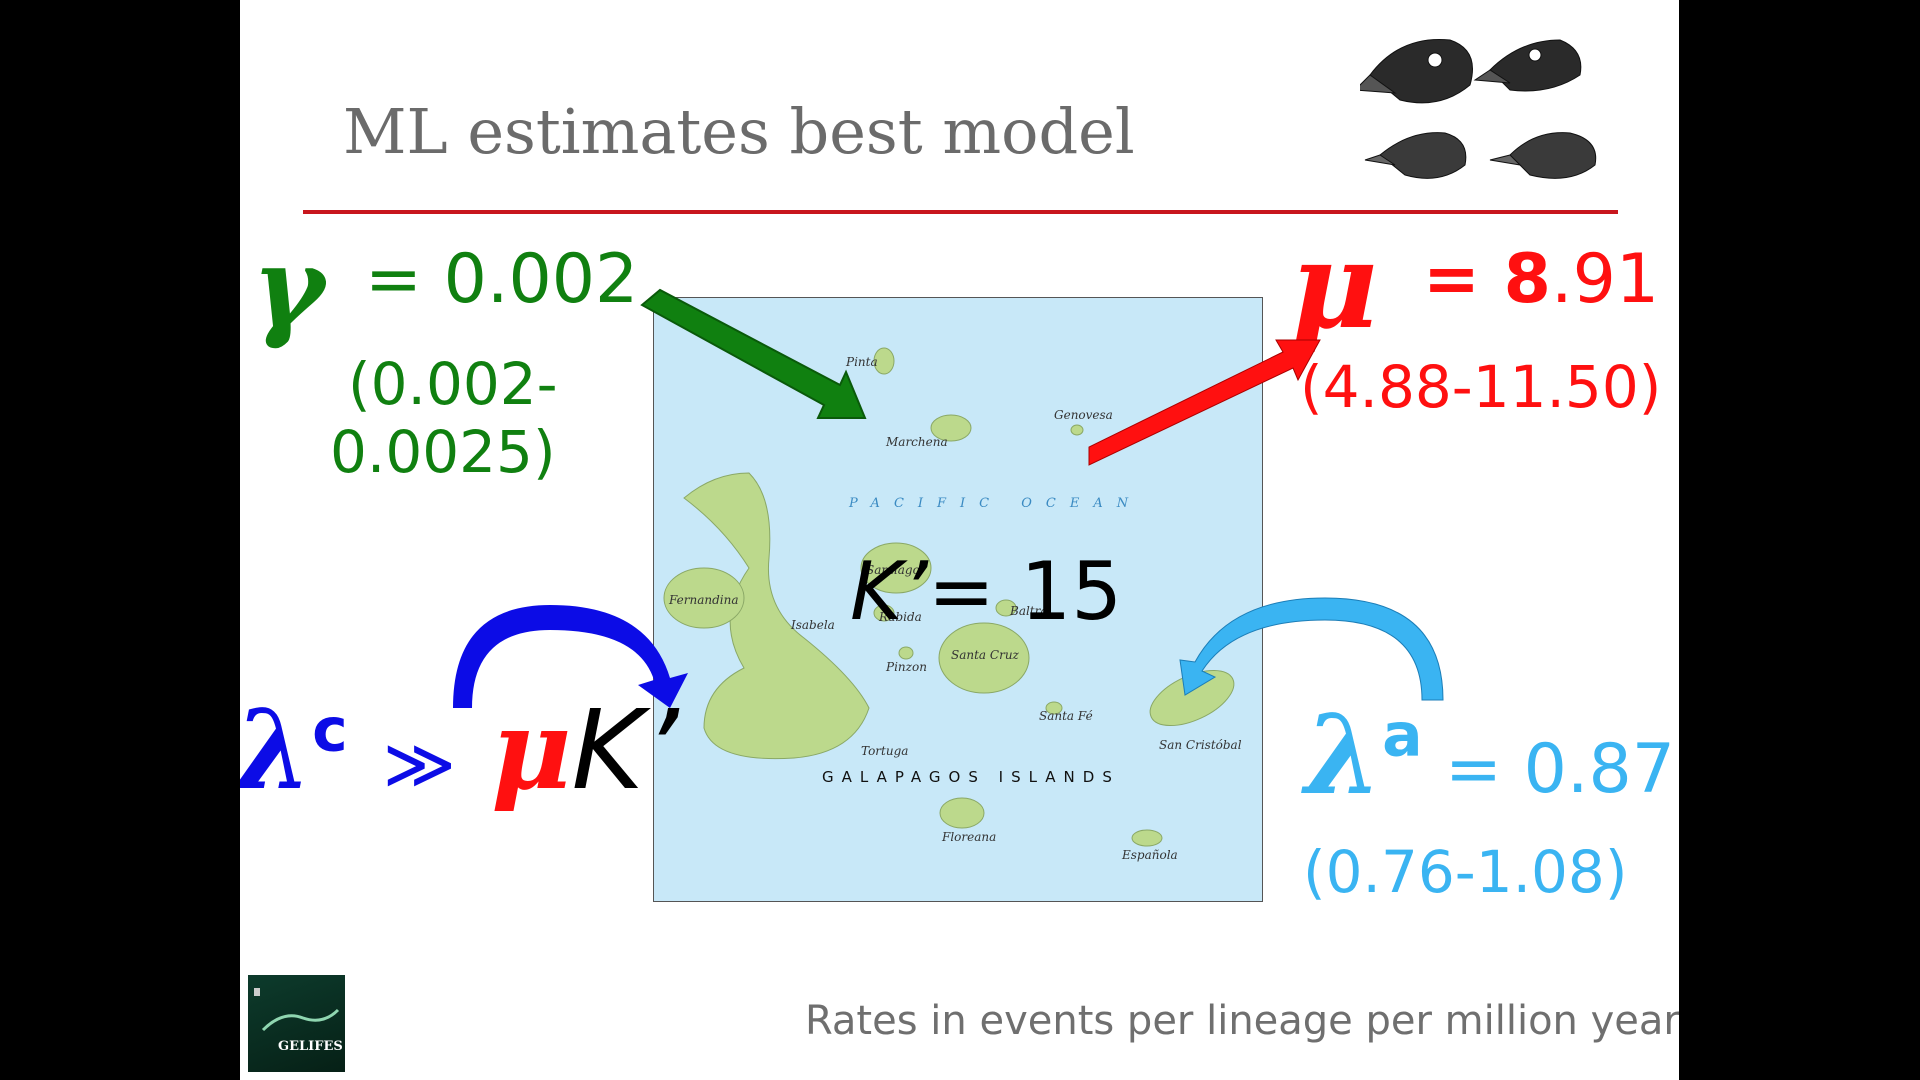 The width and height of the screenshot is (1920, 1080). Describe the element at coordinates (310, 1046) in the screenshot. I see `logo-name: GELIFES` at that location.